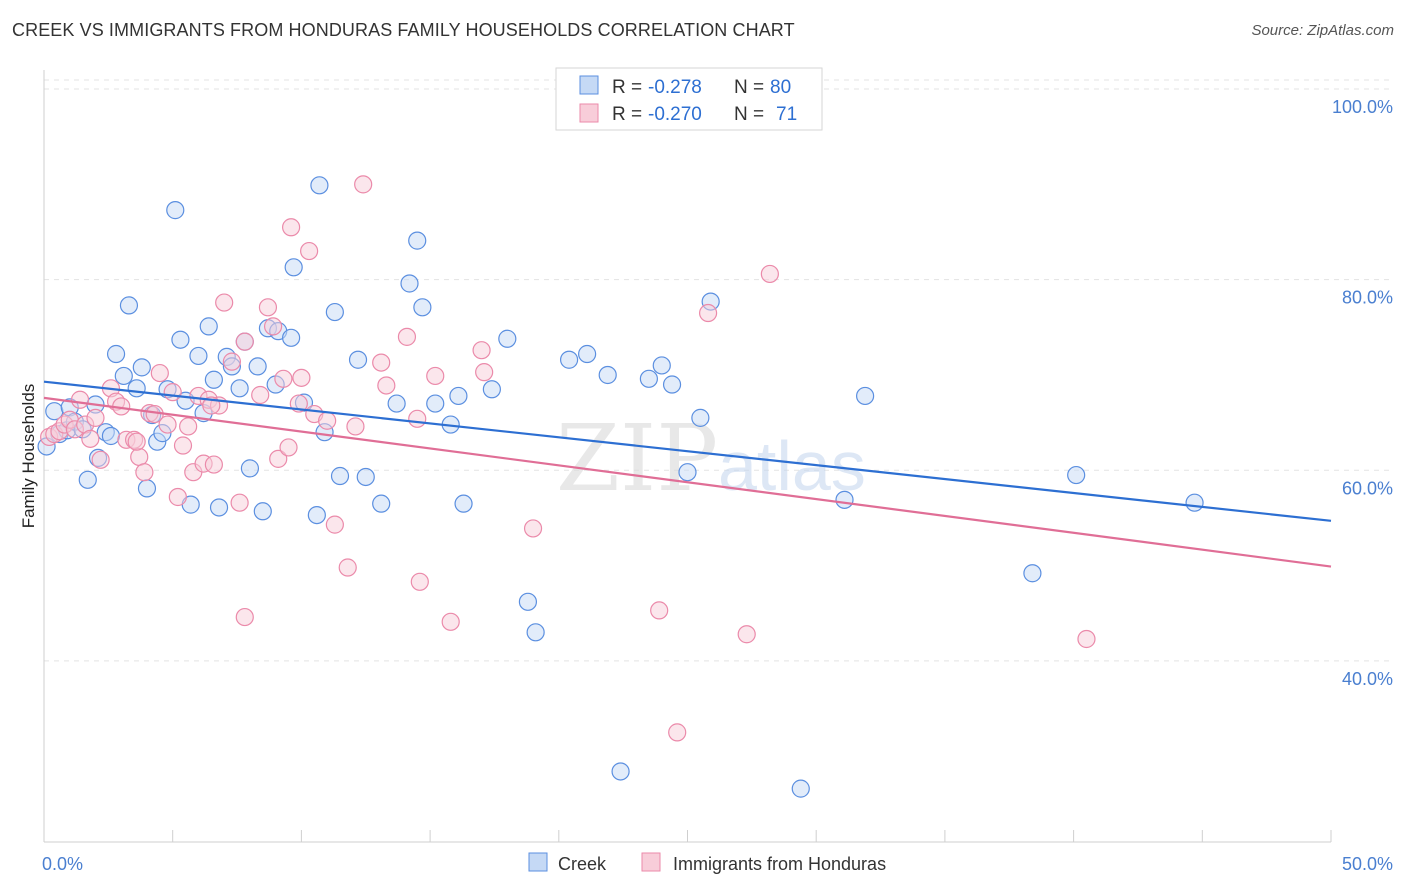 This screenshot has width=1406, height=892. Describe the element at coordinates (779, 864) in the screenshot. I see `legend-honduras-label: Immigrants from Honduras` at that location.